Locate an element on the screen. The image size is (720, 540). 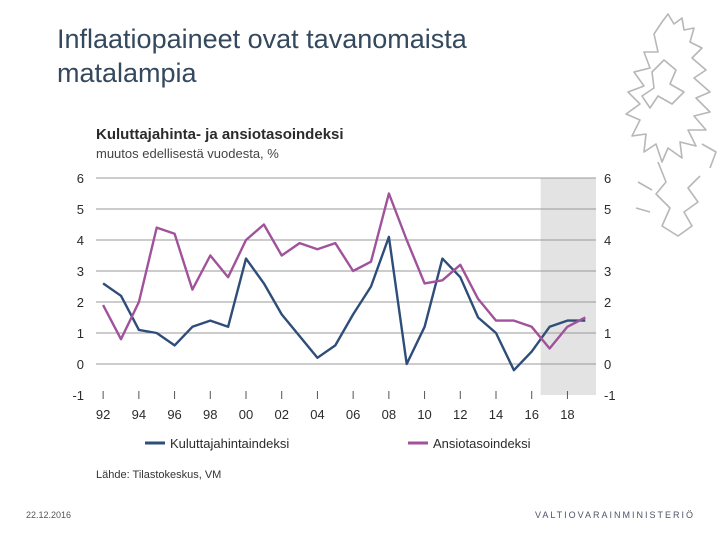
y-tick-label-left: 6 is located at coordinates (80, 178).